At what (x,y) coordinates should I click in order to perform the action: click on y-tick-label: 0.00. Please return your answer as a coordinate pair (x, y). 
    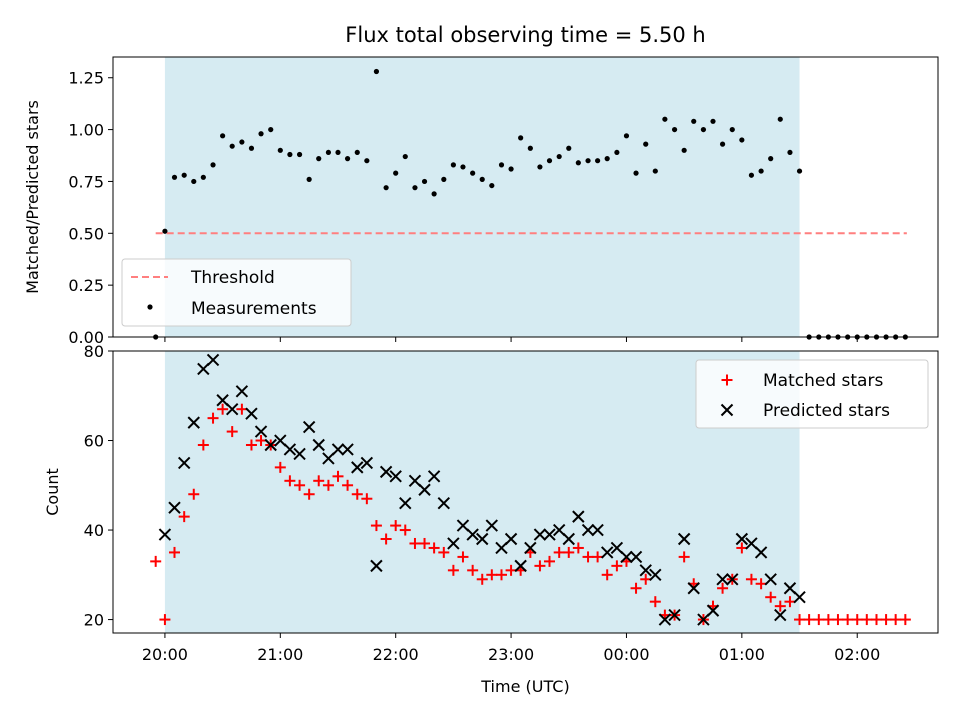
    Looking at the image, I should click on (86, 337).